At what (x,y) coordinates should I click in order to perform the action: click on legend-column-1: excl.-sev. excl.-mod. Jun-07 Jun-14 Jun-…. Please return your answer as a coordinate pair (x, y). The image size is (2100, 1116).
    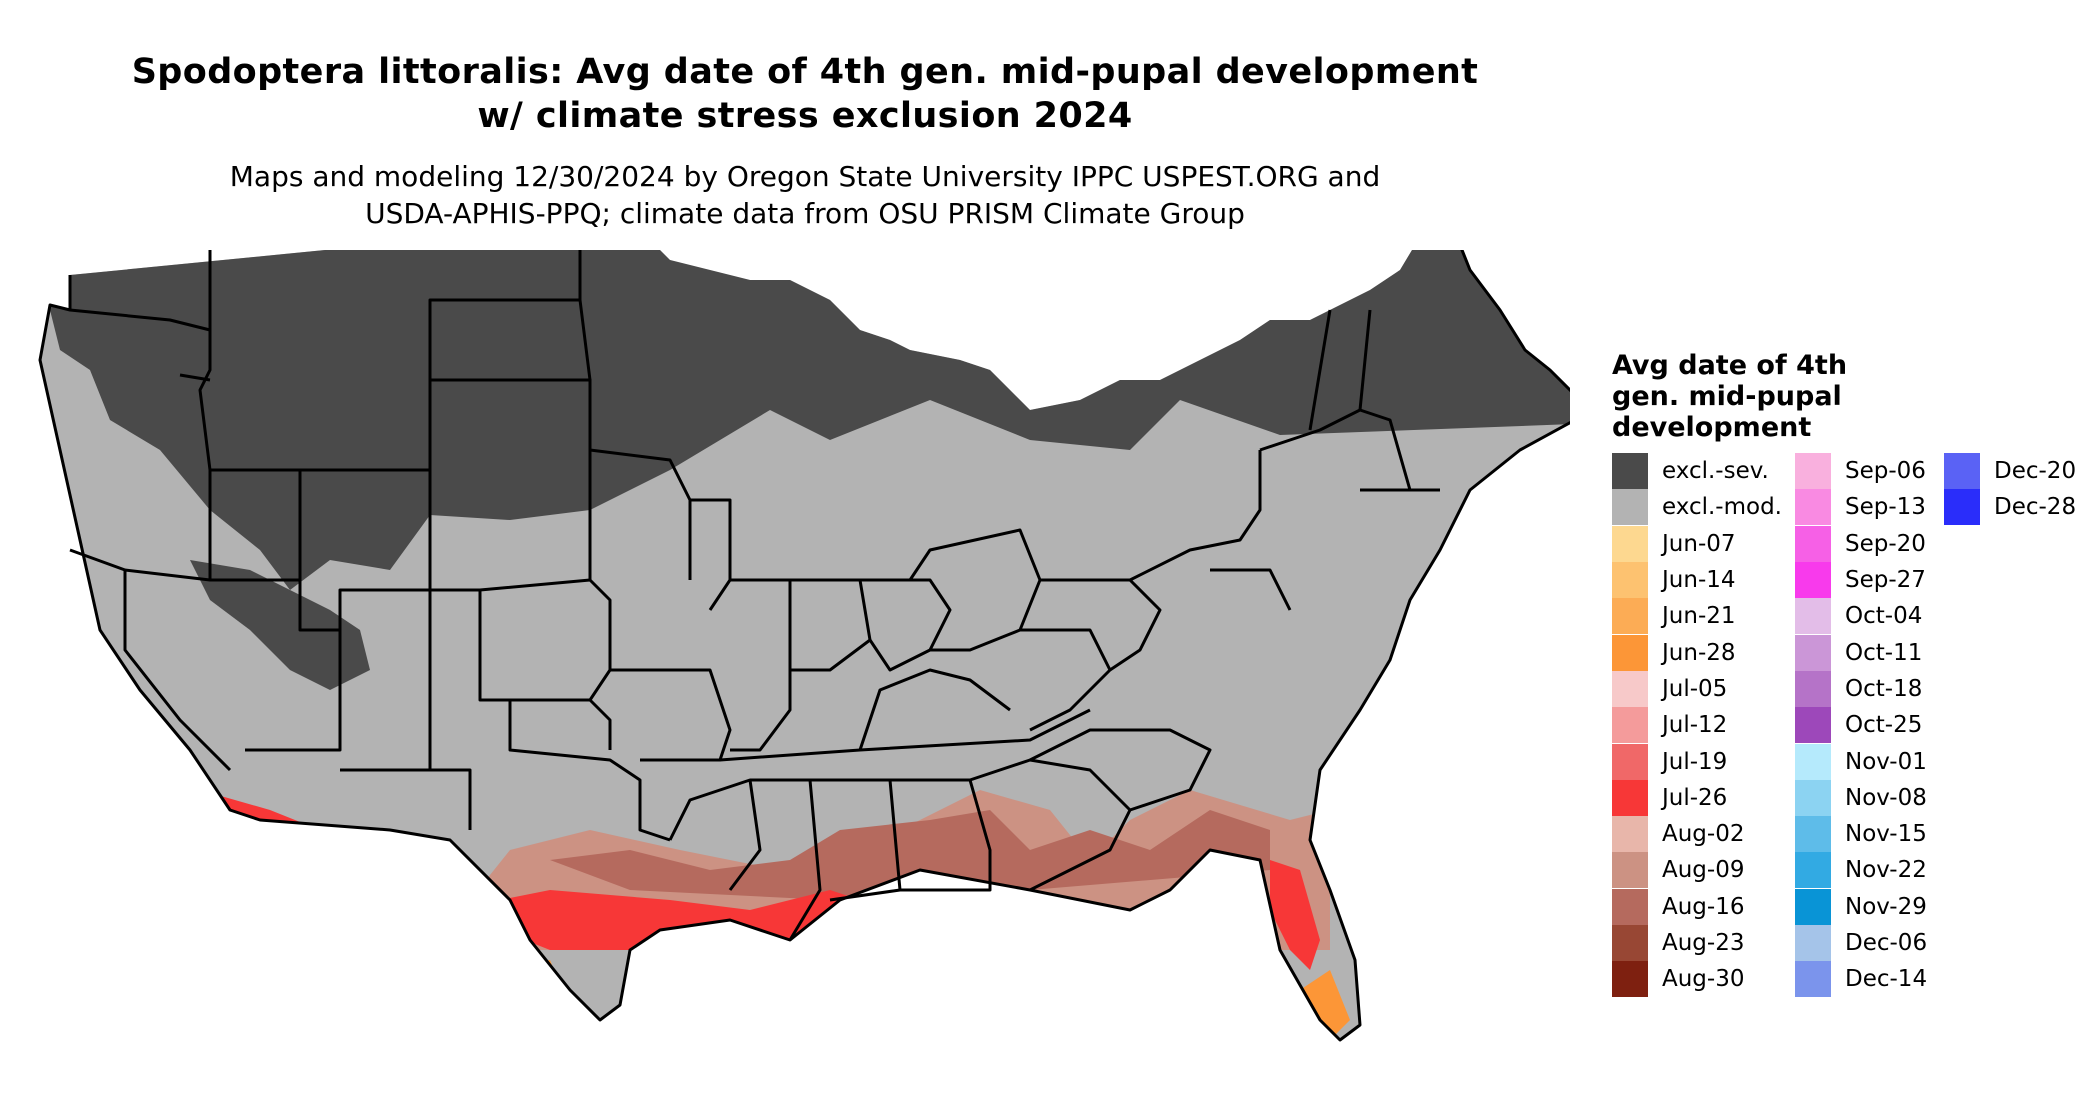
    Looking at the image, I should click on (1697, 725).